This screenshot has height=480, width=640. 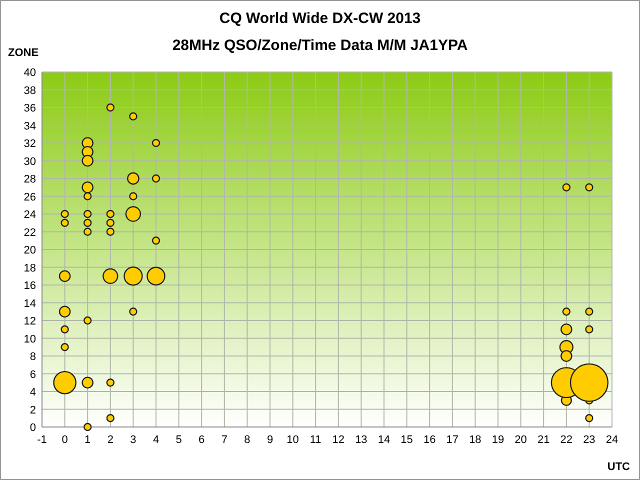 I want to click on x-tick-label: 8, so click(x=247, y=440).